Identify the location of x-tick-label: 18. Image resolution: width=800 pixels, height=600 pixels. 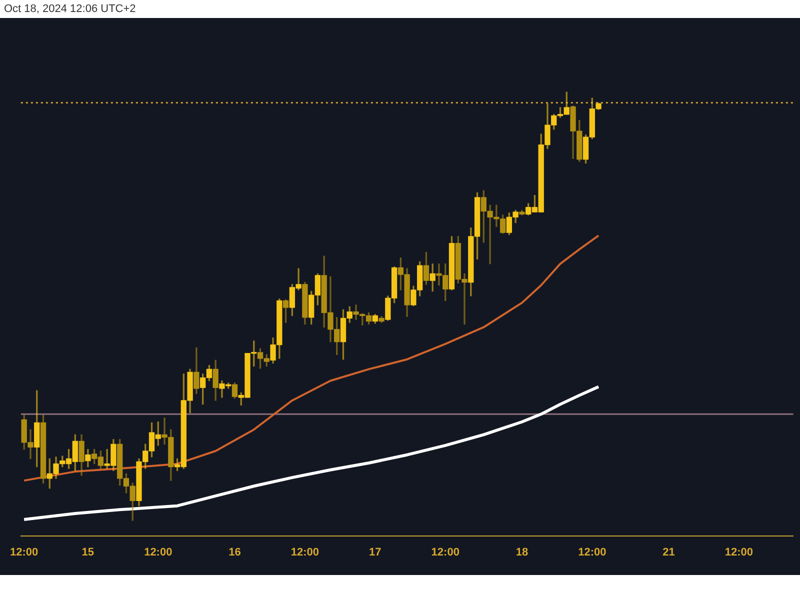
(522, 552).